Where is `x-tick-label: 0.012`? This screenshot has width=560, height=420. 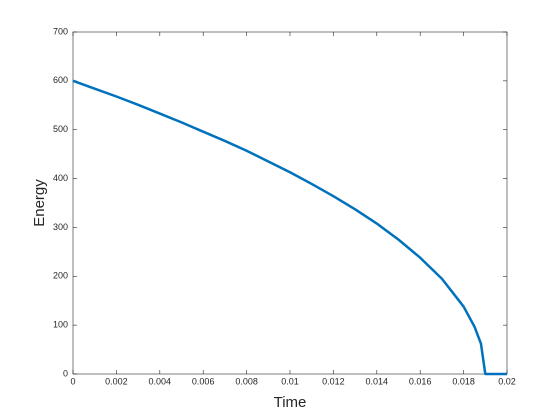
x-tick-label: 0.012 is located at coordinates (333, 381).